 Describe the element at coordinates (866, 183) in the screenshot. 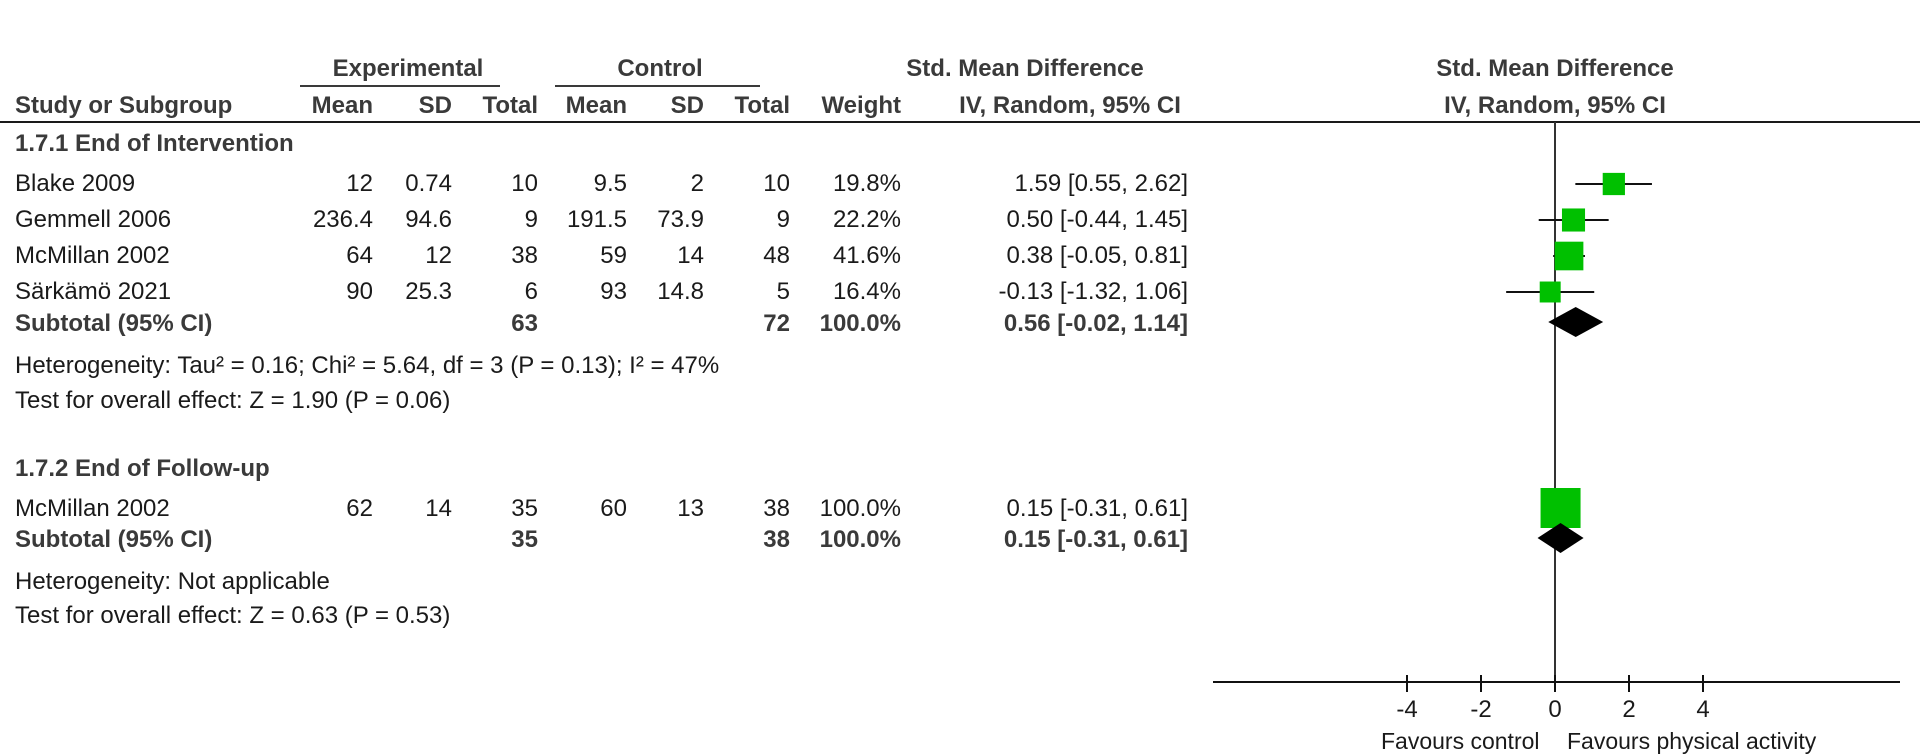

I see `weight: 19.8%` at that location.